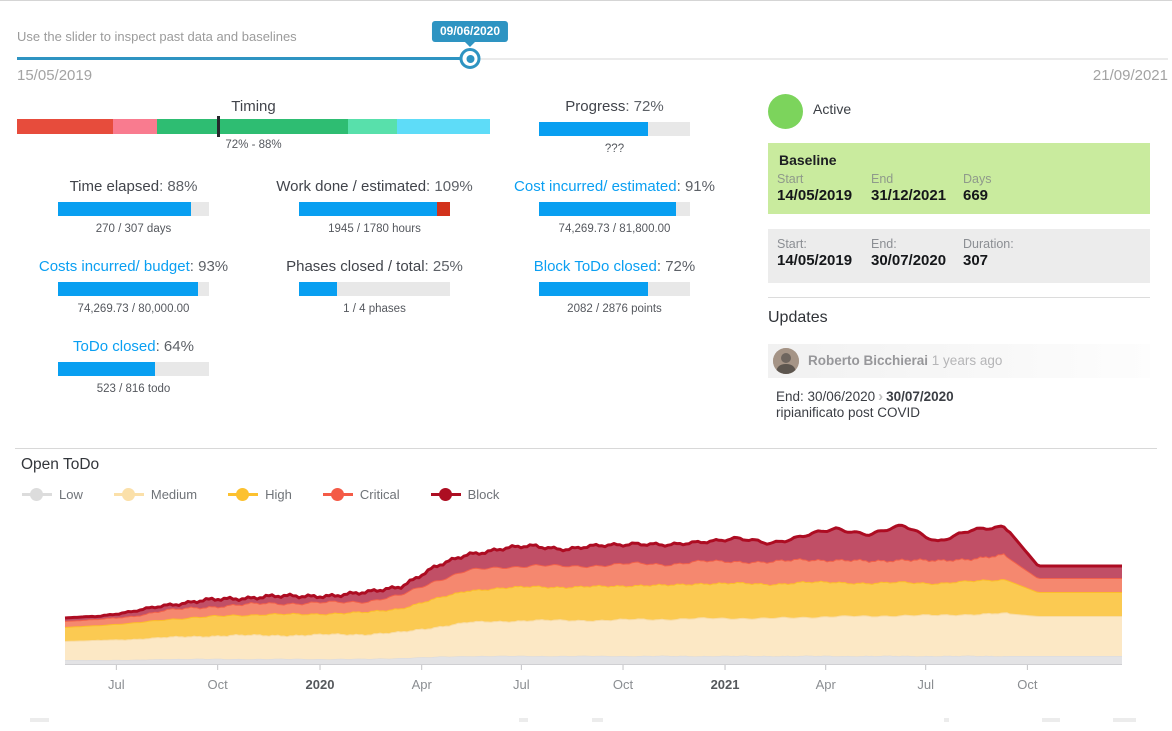 The height and width of the screenshot is (731, 1172). What do you see at coordinates (379, 494) in the screenshot?
I see `legend-label: Critical` at bounding box center [379, 494].